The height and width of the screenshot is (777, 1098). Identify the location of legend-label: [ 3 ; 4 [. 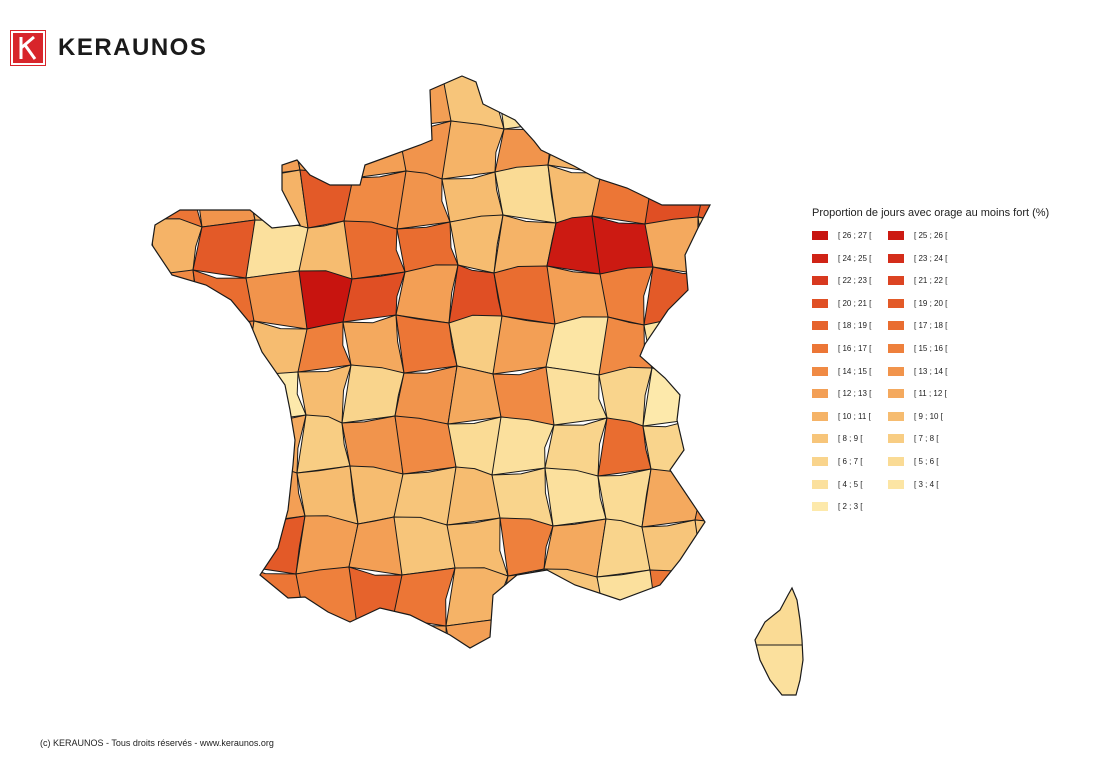
(926, 484).